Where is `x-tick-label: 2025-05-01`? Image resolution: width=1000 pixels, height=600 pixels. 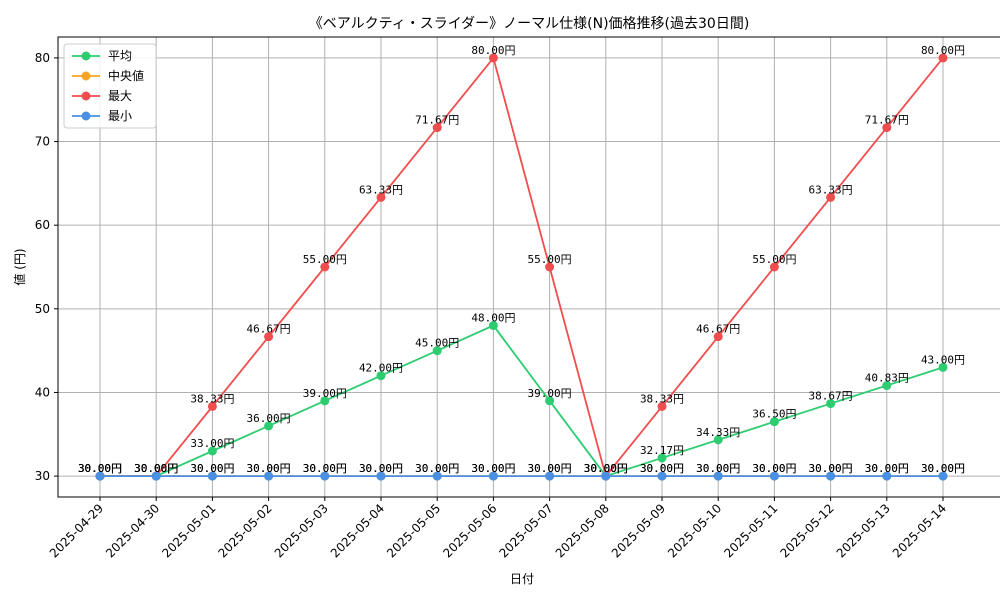
x-tick-label: 2025-05-01 is located at coordinates (188, 530).